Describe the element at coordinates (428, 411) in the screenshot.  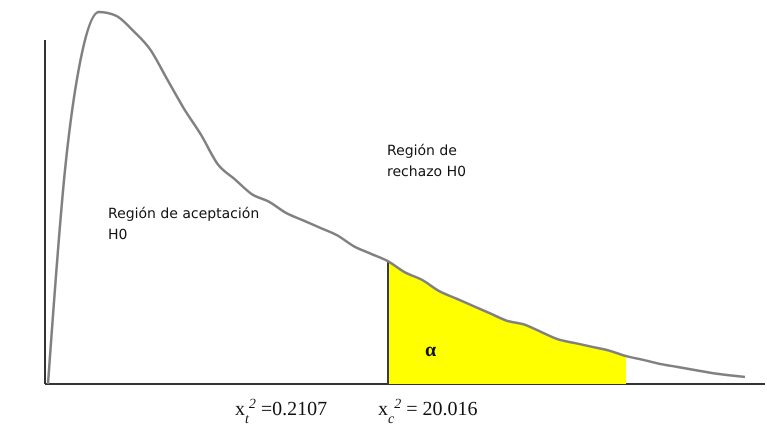
I see `text: x$_{c}$$^{2}$ = 20.016` at that location.